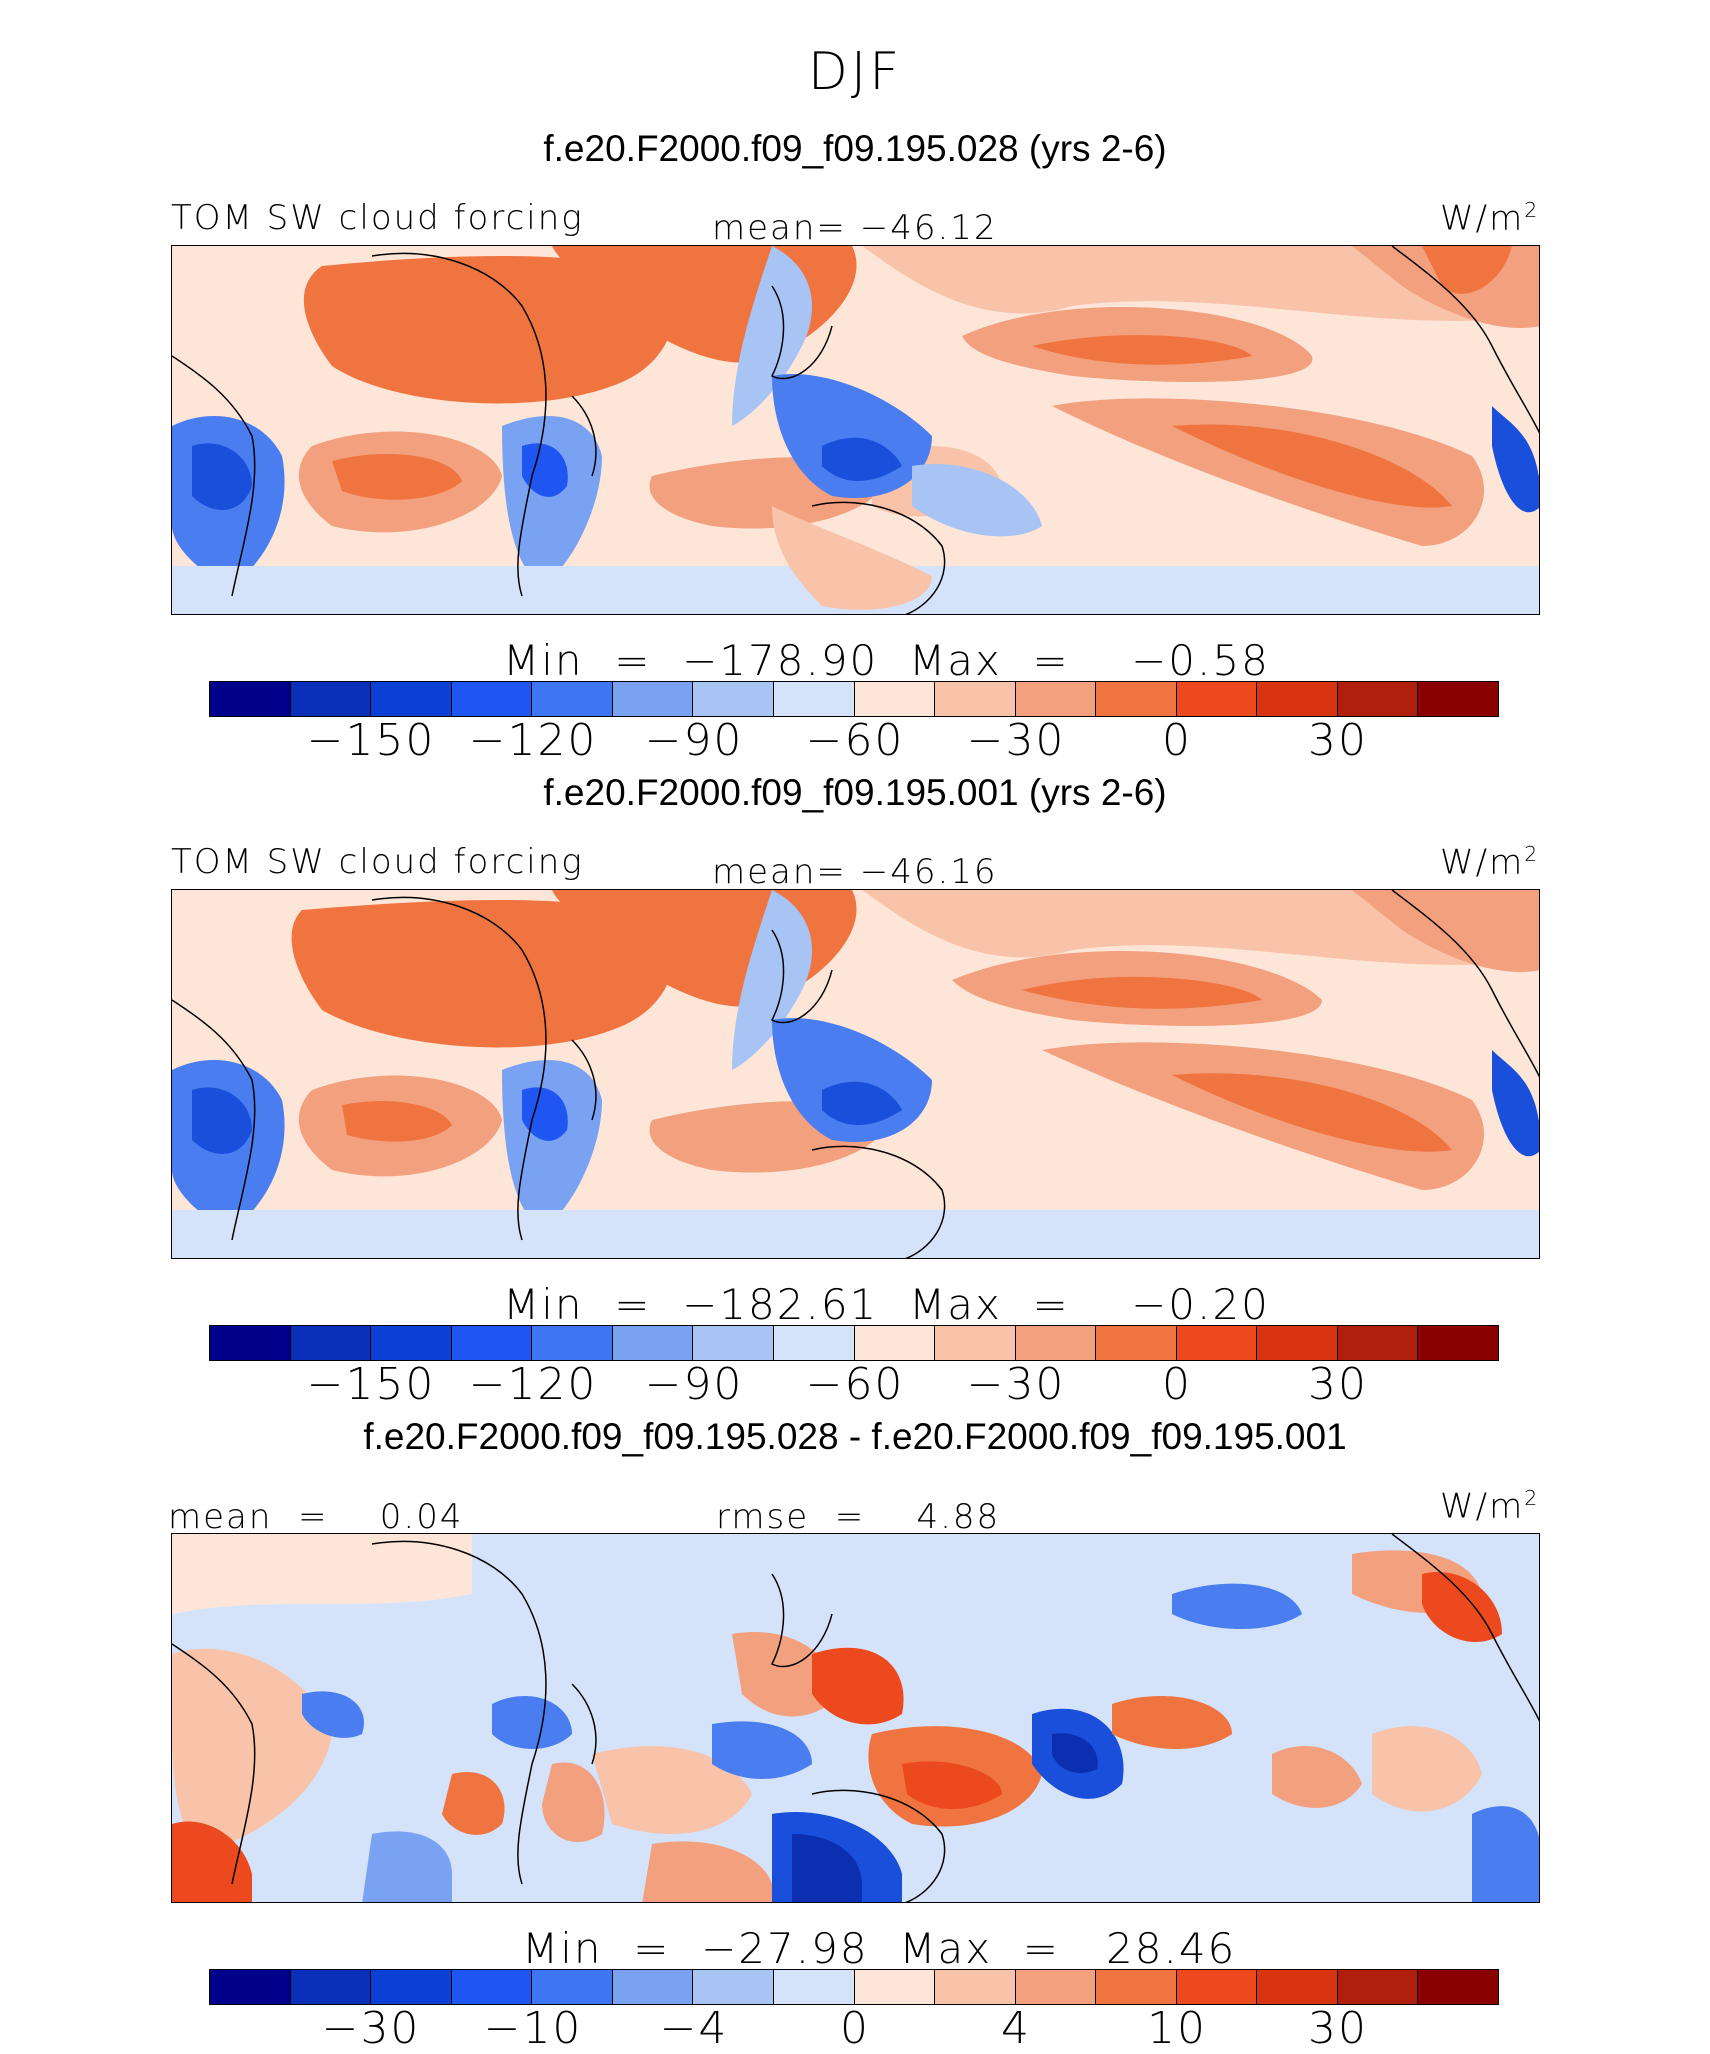 This screenshot has width=1710, height=2054. I want to click on panel-1-colorbar, so click(854, 699).